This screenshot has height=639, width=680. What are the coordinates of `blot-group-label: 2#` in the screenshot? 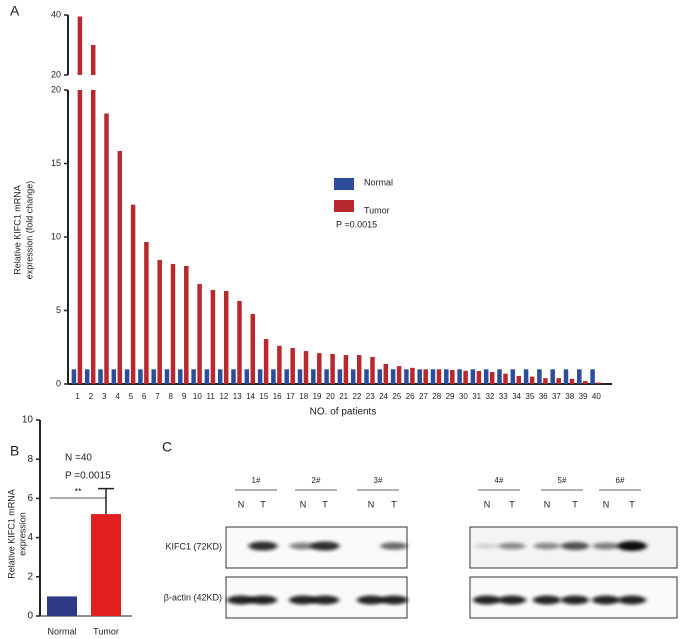 It's located at (316, 480).